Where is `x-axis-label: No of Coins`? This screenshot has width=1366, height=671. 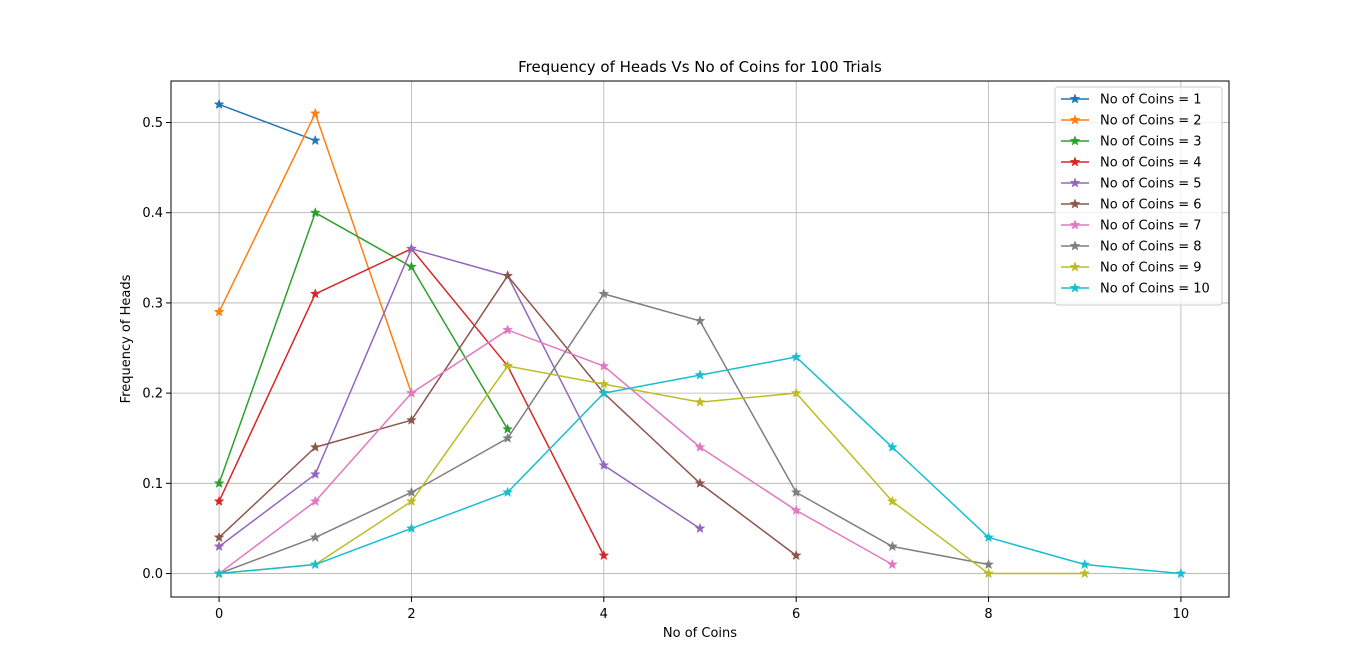
x-axis-label: No of Coins is located at coordinates (700, 633).